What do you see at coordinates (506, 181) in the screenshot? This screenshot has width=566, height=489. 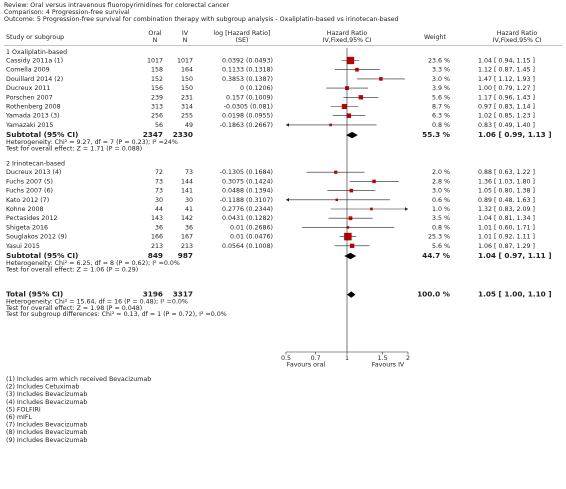 I see `ci-label: 1.36 [ 1.03, 1.80 ]` at bounding box center [506, 181].